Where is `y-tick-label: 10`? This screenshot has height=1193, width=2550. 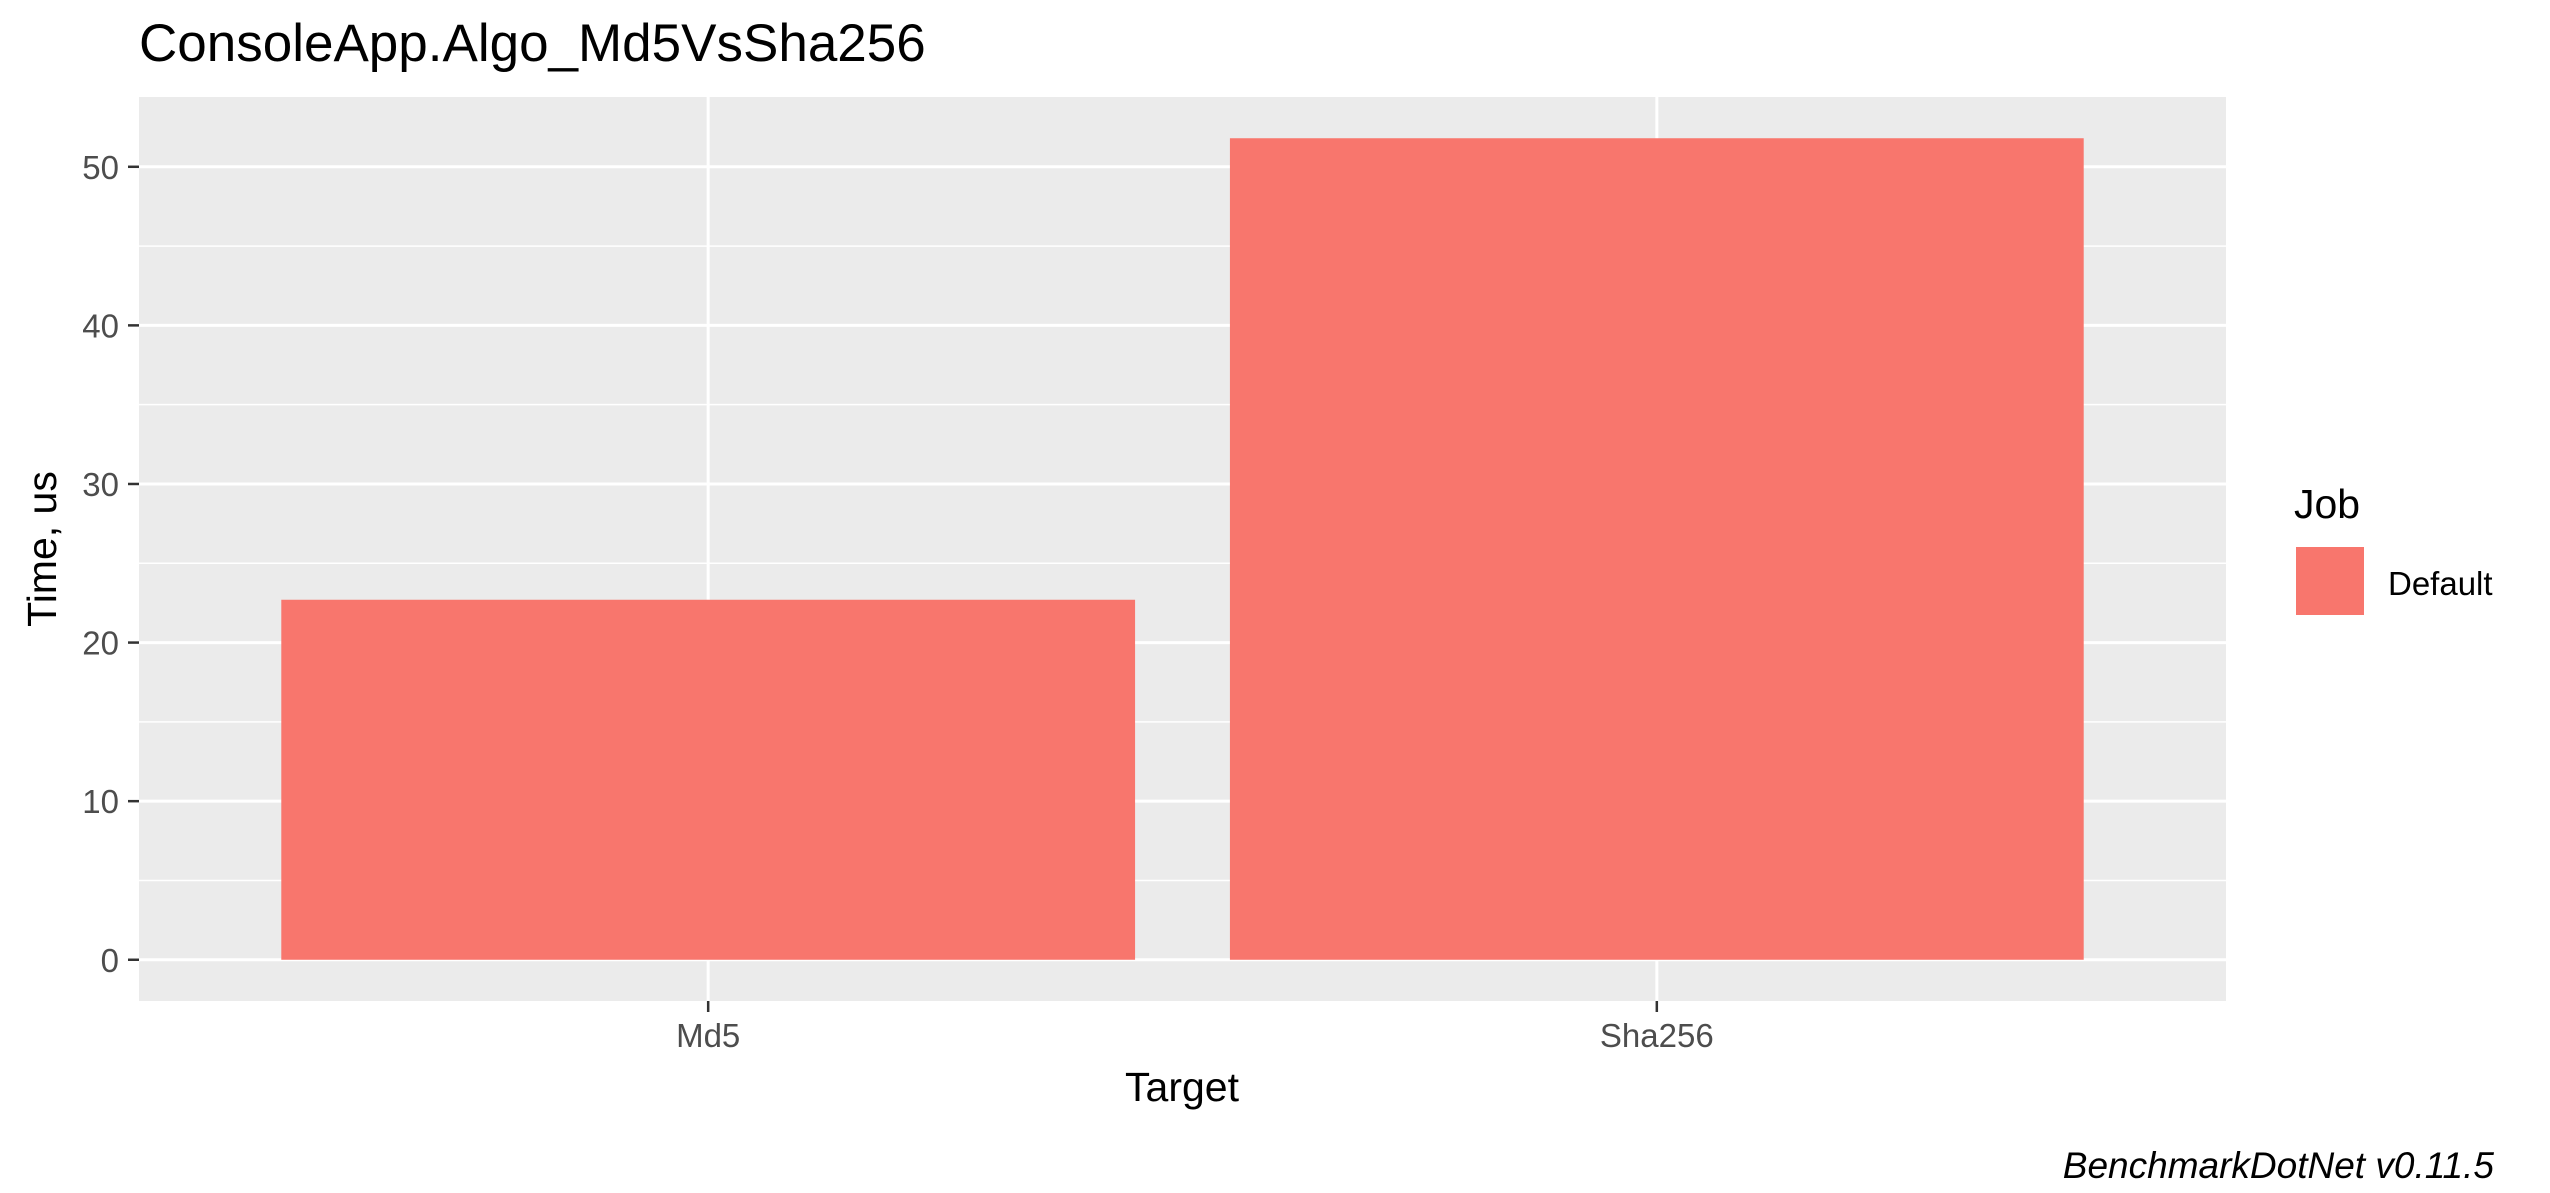
y-tick-label: 10 is located at coordinates (100, 801).